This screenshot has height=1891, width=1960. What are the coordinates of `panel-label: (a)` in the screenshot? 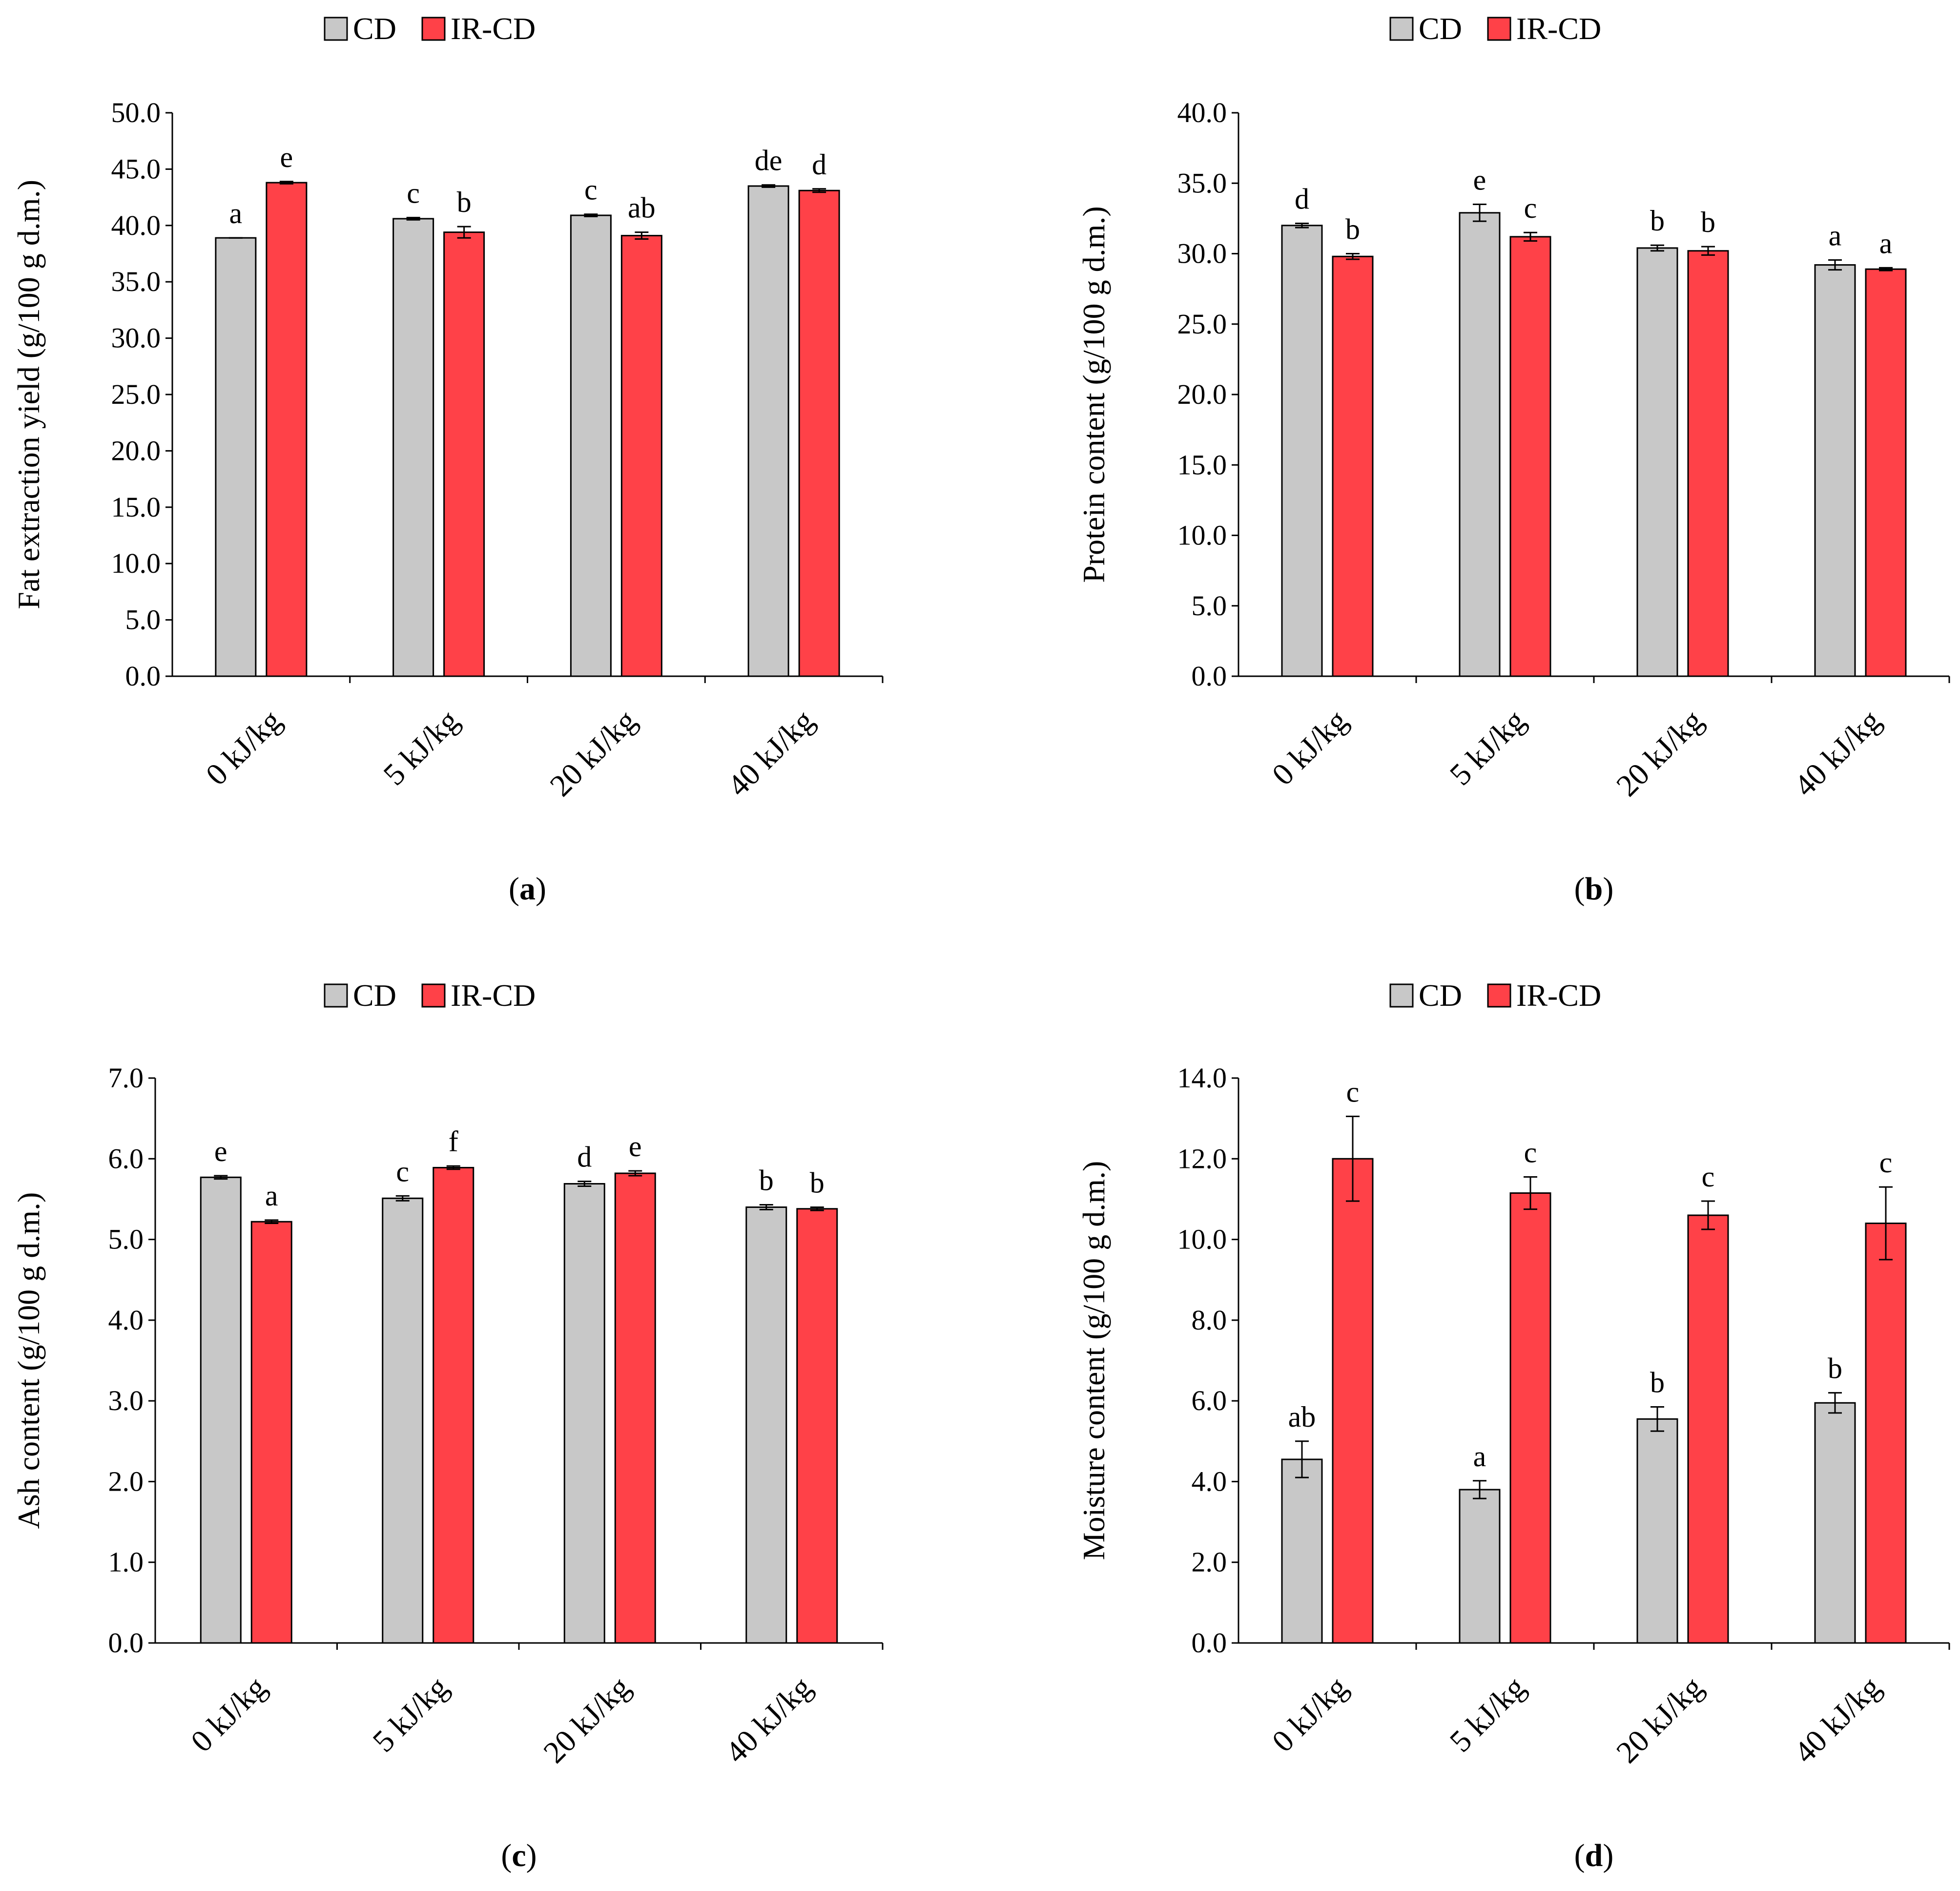 It's located at (527, 889).